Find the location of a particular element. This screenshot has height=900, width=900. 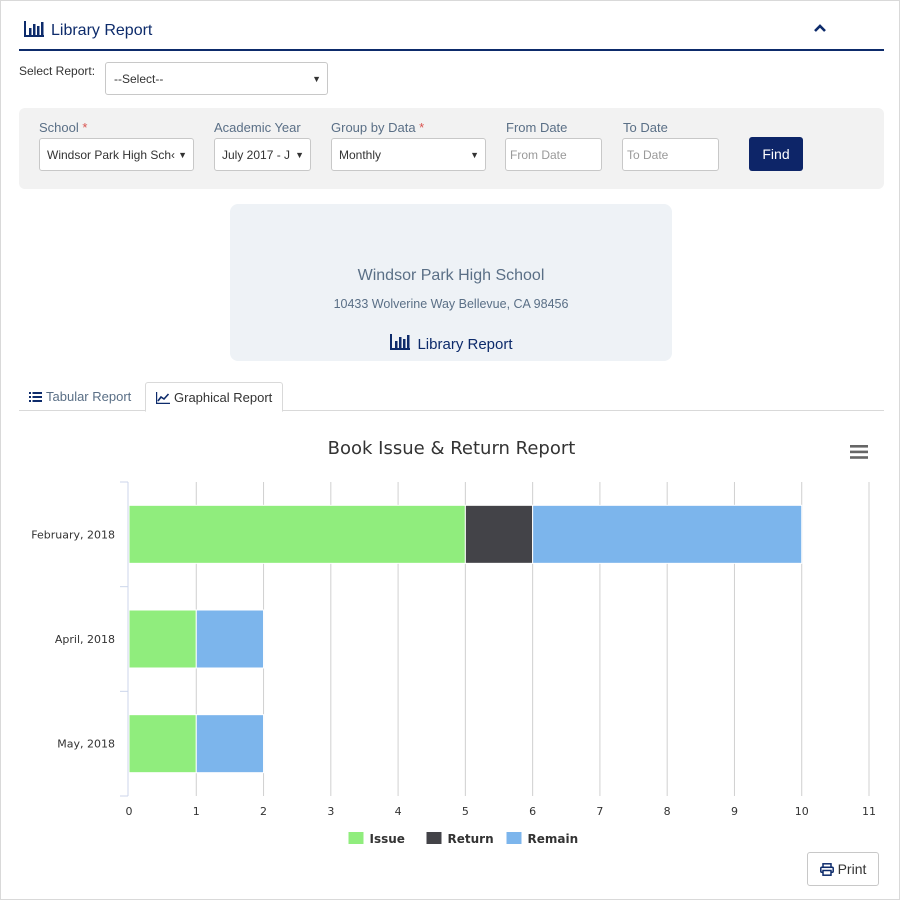

chart-title: Book Issue & Return Report is located at coordinates (451, 448).